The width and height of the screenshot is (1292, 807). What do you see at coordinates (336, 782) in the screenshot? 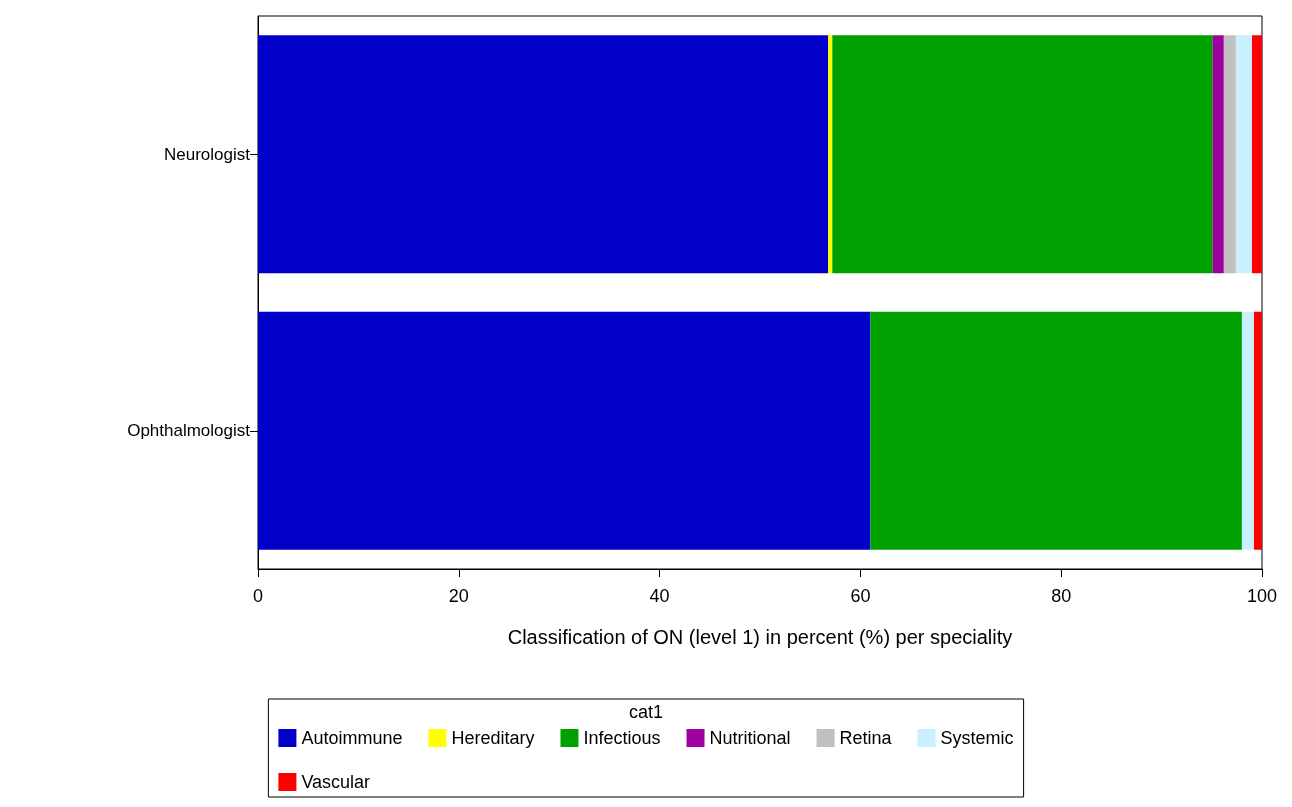
I see `legend-label: Vascular` at bounding box center [336, 782].